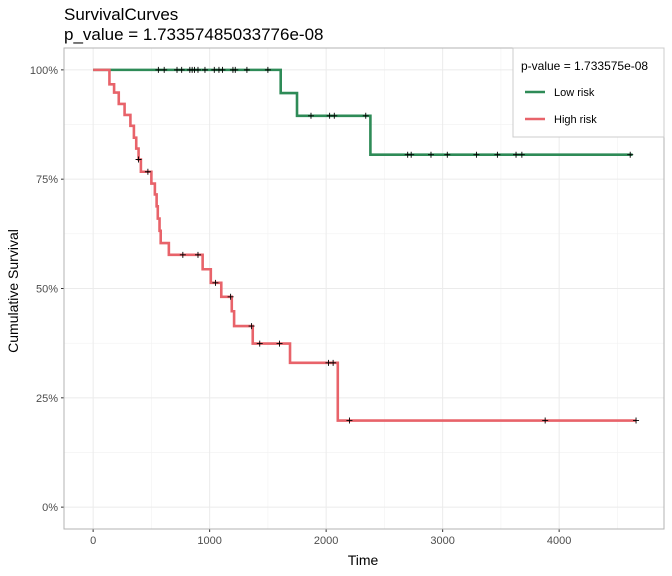 Image resolution: width=672 pixels, height=576 pixels. Describe the element at coordinates (575, 120) in the screenshot. I see `legend-label-high-risk: High risk` at that location.